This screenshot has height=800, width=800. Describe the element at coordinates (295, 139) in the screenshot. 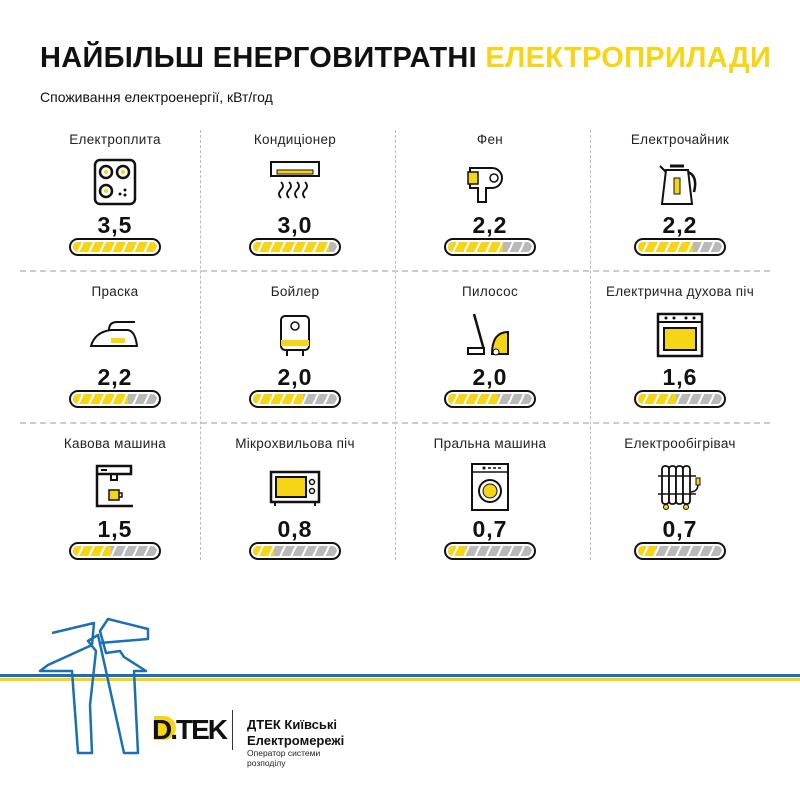

I see `appliance-label: Кондиціонер` at that location.